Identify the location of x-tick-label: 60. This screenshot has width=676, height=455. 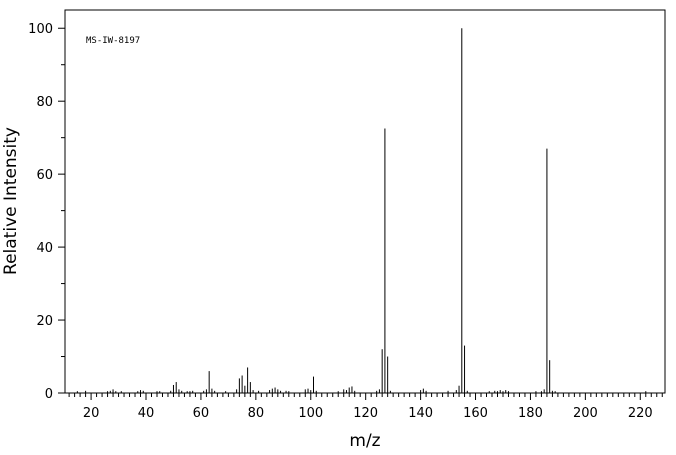
(201, 413).